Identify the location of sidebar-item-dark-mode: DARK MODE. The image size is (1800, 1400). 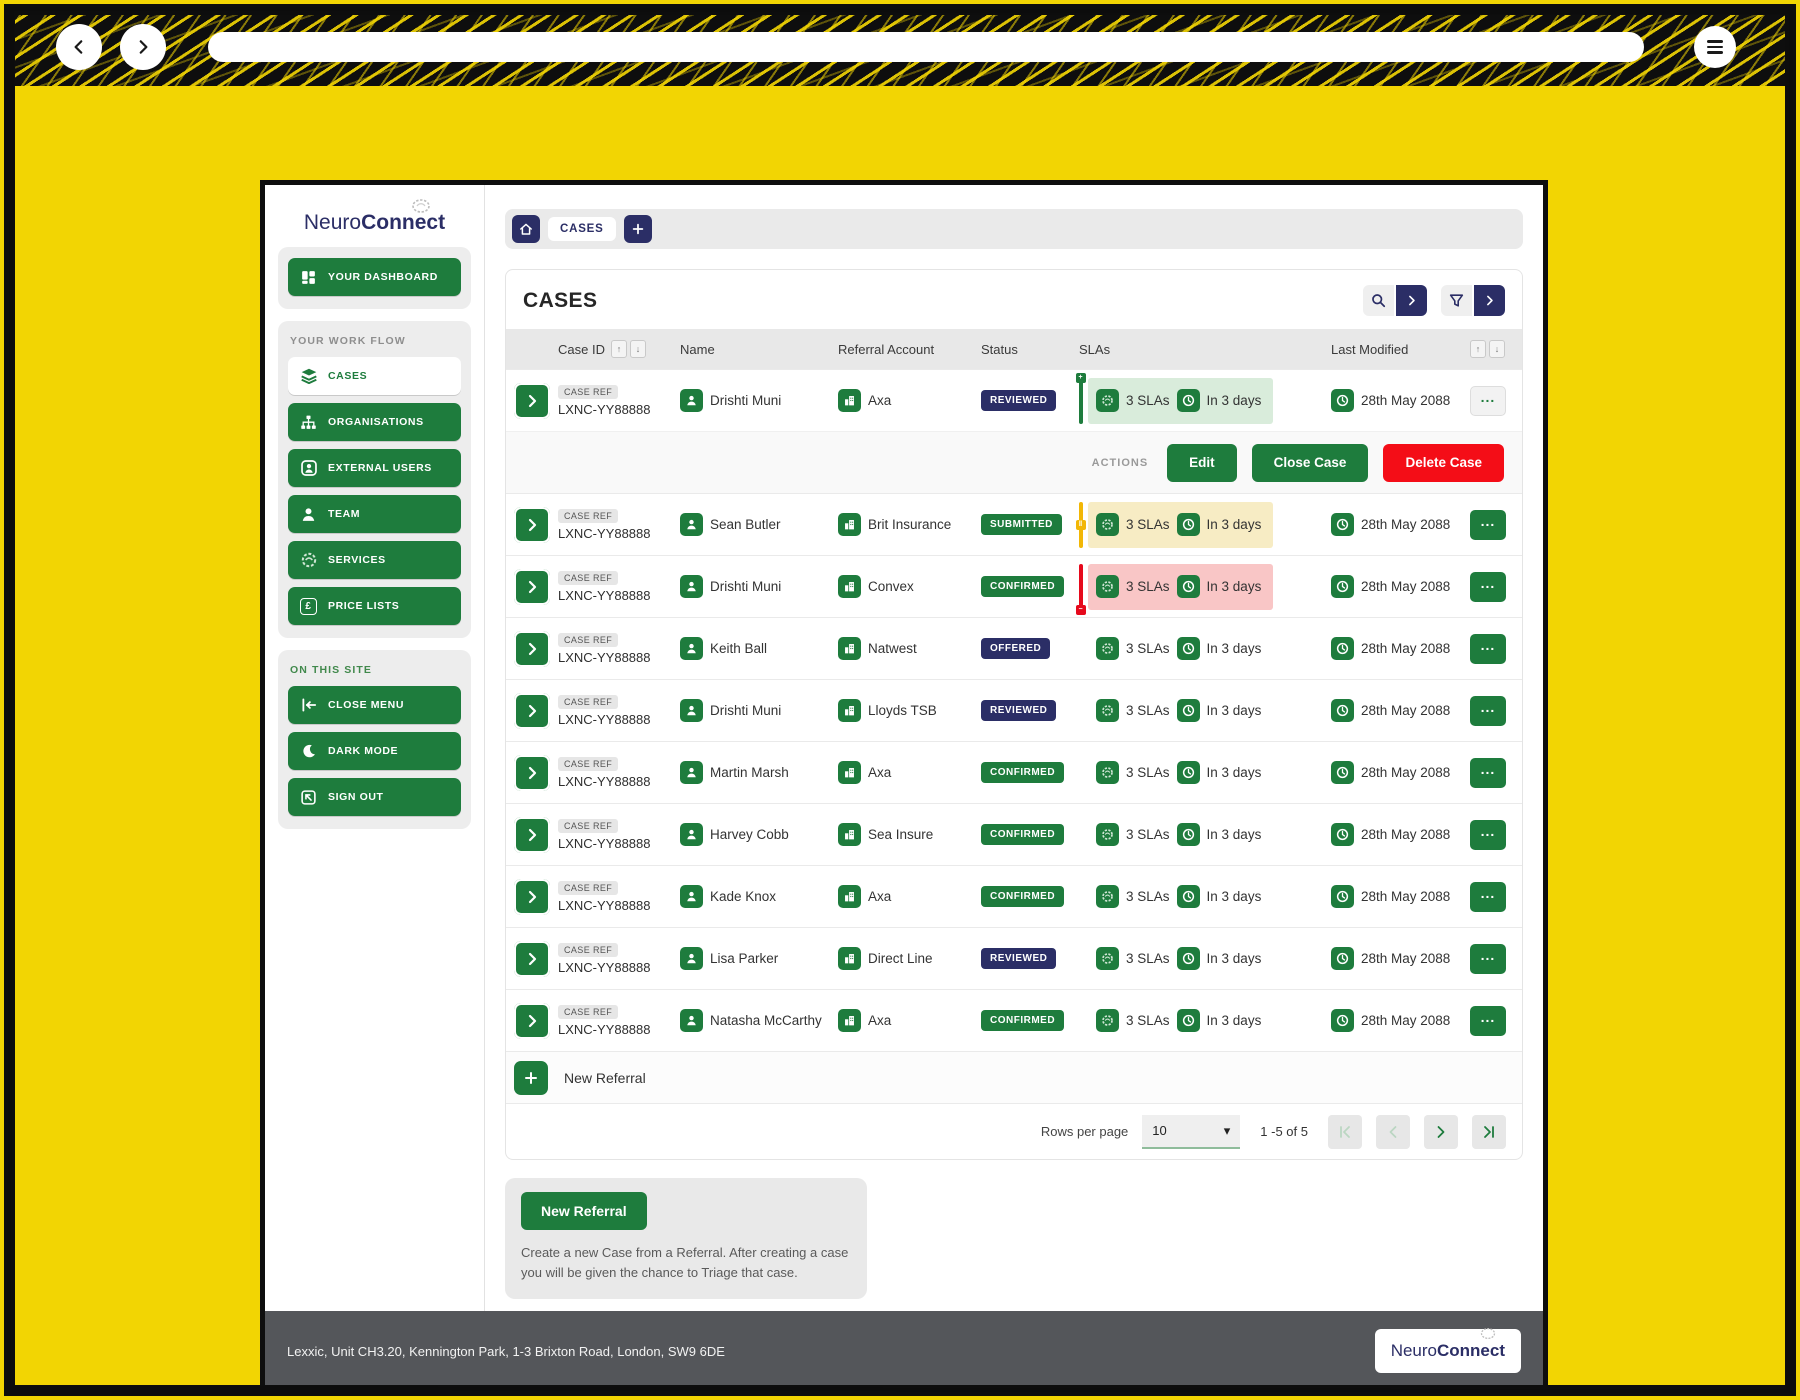
(374, 751).